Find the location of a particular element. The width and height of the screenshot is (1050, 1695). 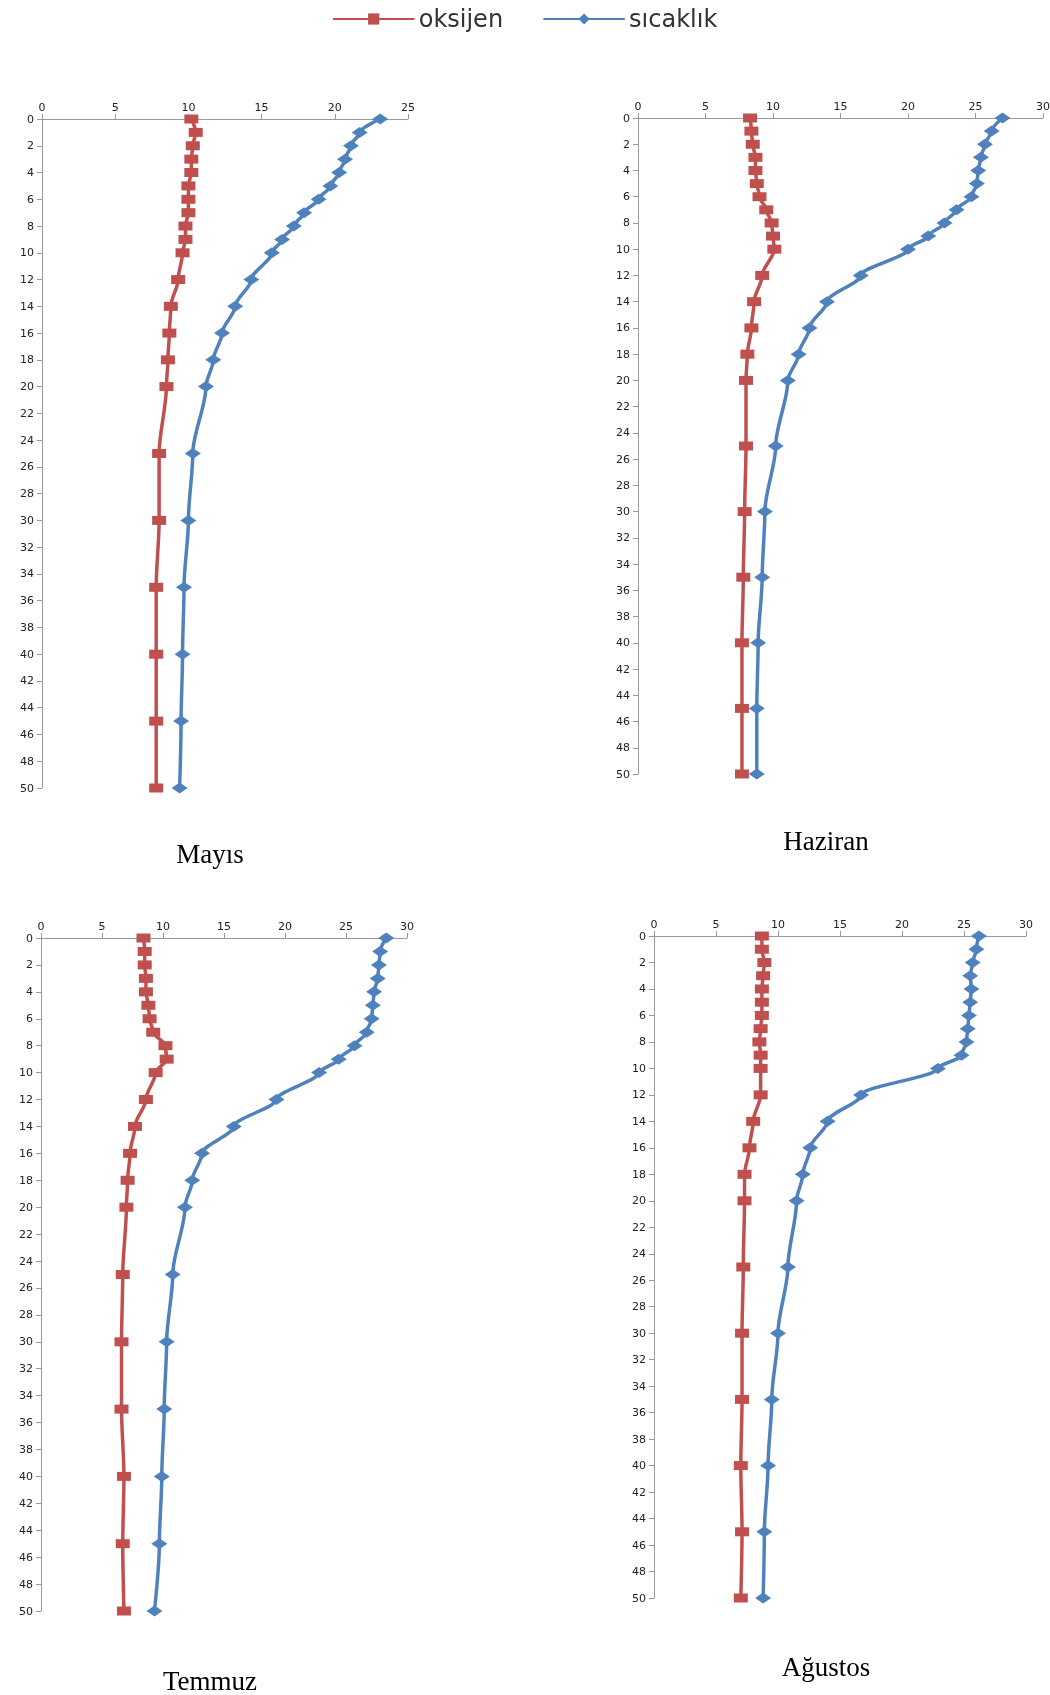

text: Temmuz is located at coordinates (210, 1680).